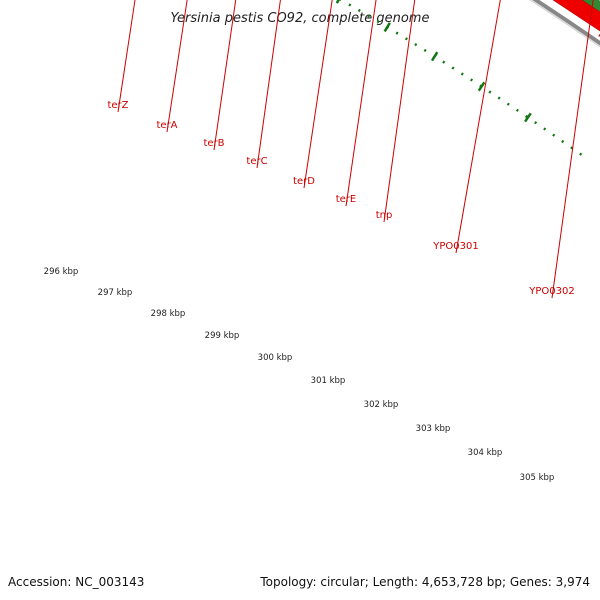 Image resolution: width=600 pixels, height=600 pixels. Describe the element at coordinates (328, 381) in the screenshot. I see `scale-label-6: 301 kbp` at that location.